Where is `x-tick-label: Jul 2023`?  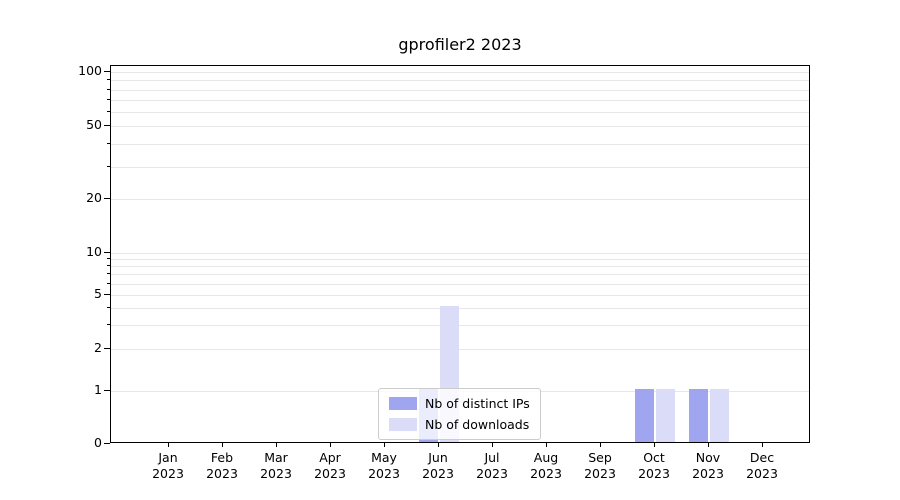
x-tick-label: Jul 2023 is located at coordinates (492, 465).